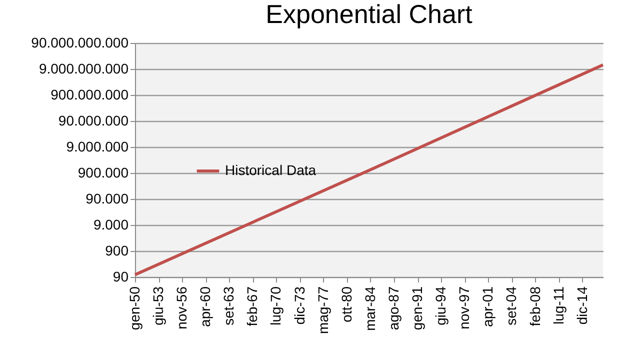 This screenshot has width=630, height=344. What do you see at coordinates (488, 306) in the screenshot?
I see `x-tick-label: apr-01` at bounding box center [488, 306].